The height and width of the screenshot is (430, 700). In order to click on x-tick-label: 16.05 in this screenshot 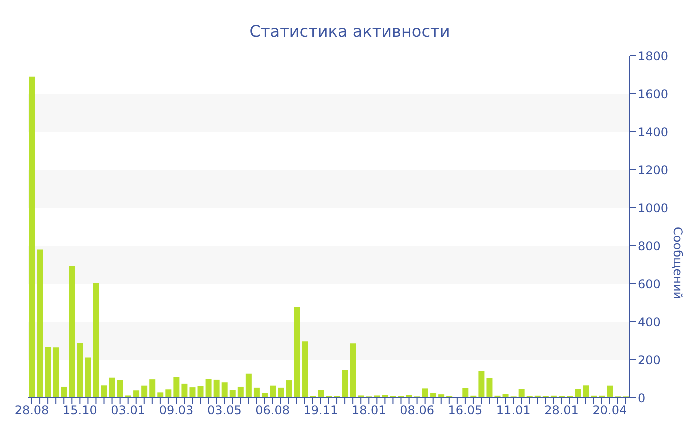, I will do `click(465, 411)`.